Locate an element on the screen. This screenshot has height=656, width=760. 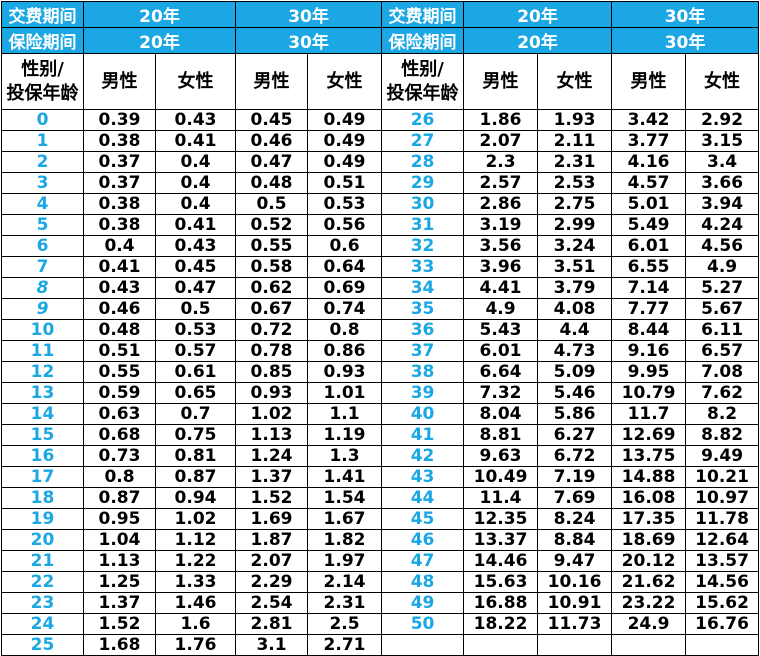
table-row: 3 0.37 0.4 0.48 0.51 29 2.57 2.53 4.57 3.66 is located at coordinates (380, 183).